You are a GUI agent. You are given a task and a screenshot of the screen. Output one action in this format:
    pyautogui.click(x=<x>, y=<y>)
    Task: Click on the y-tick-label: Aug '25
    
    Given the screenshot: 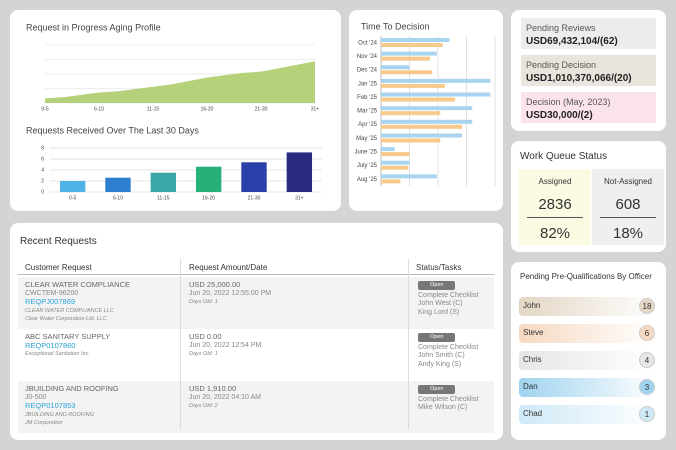 What is the action you would take?
    pyautogui.click(x=367, y=180)
    